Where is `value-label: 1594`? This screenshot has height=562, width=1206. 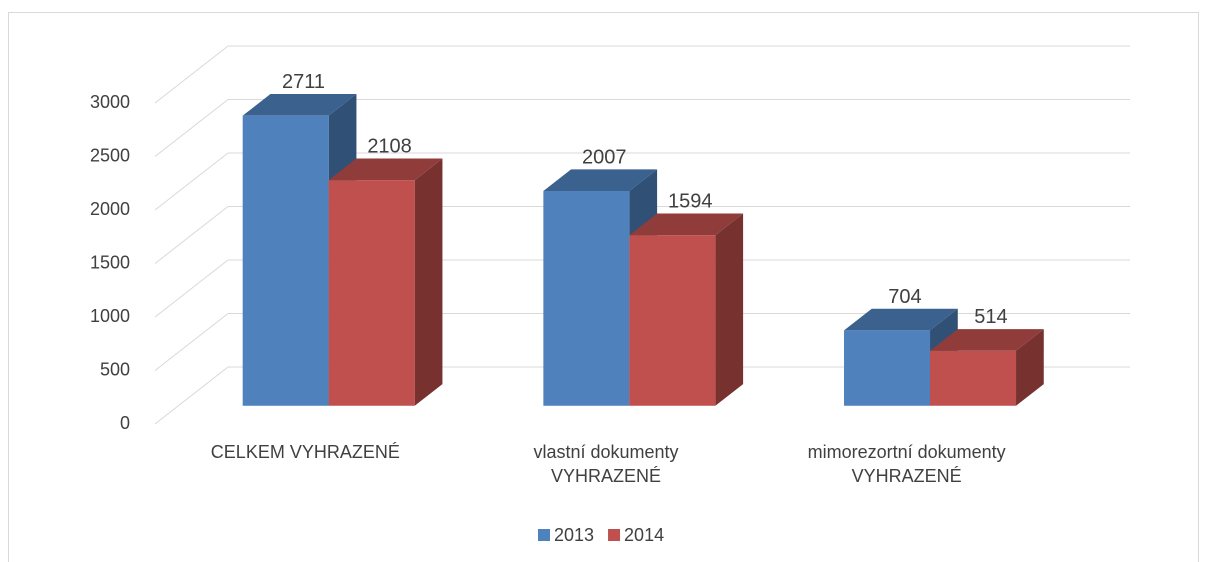
value-label: 1594 is located at coordinates (690, 202).